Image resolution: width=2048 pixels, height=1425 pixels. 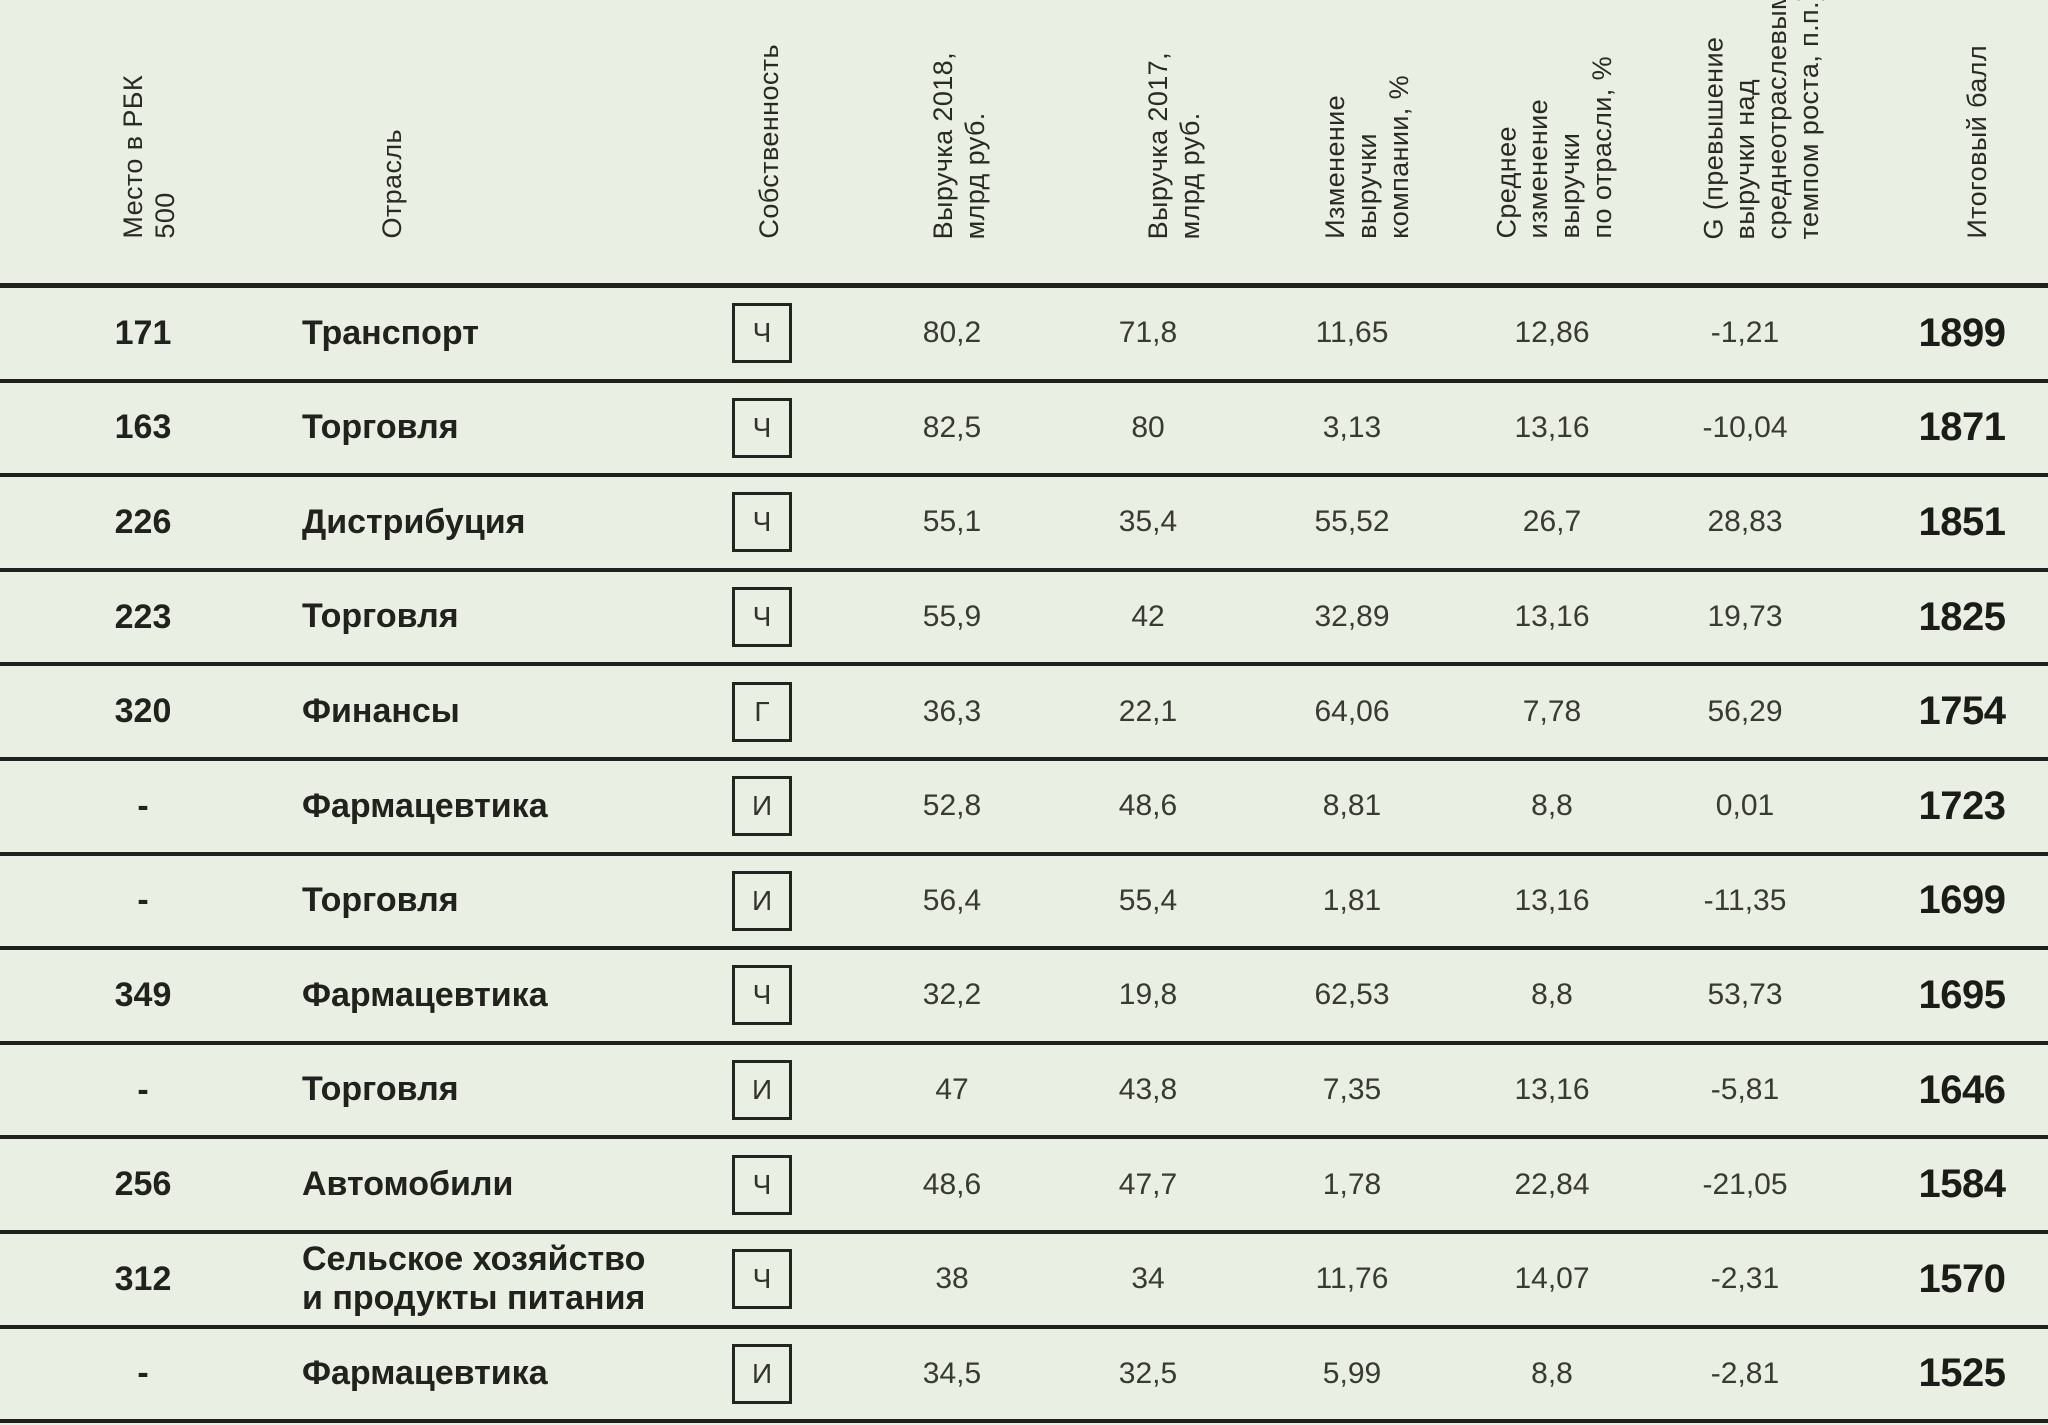 I want to click on g-cell: 53,73, so click(x=1745, y=995).